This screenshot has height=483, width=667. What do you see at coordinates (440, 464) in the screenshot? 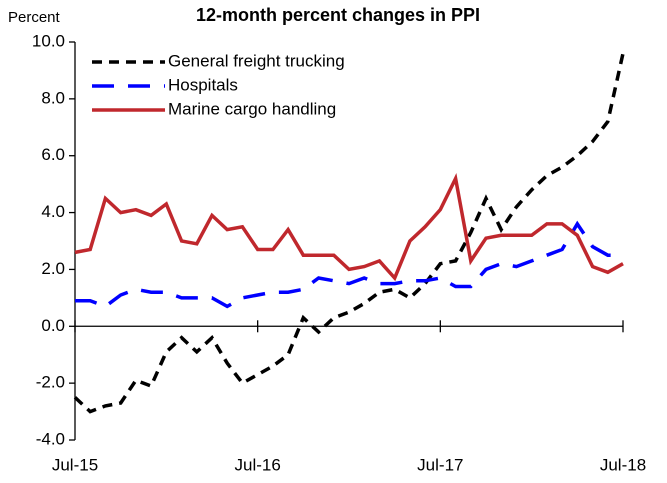
I see `x-tick-label: Jul-17` at bounding box center [440, 464].